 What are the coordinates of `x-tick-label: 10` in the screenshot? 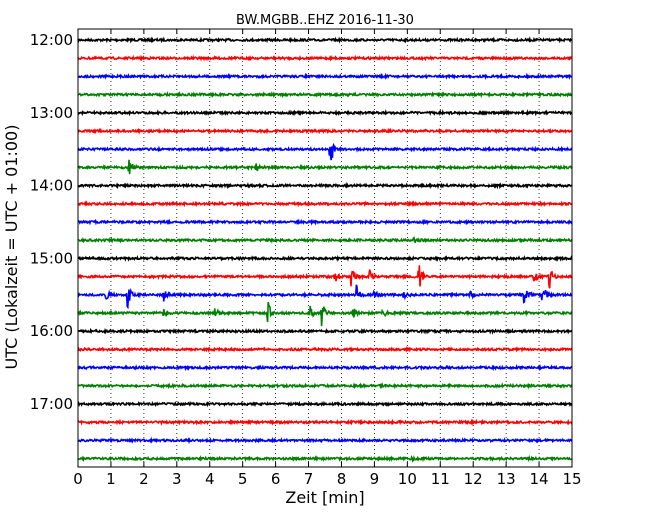 It's located at (407, 479).